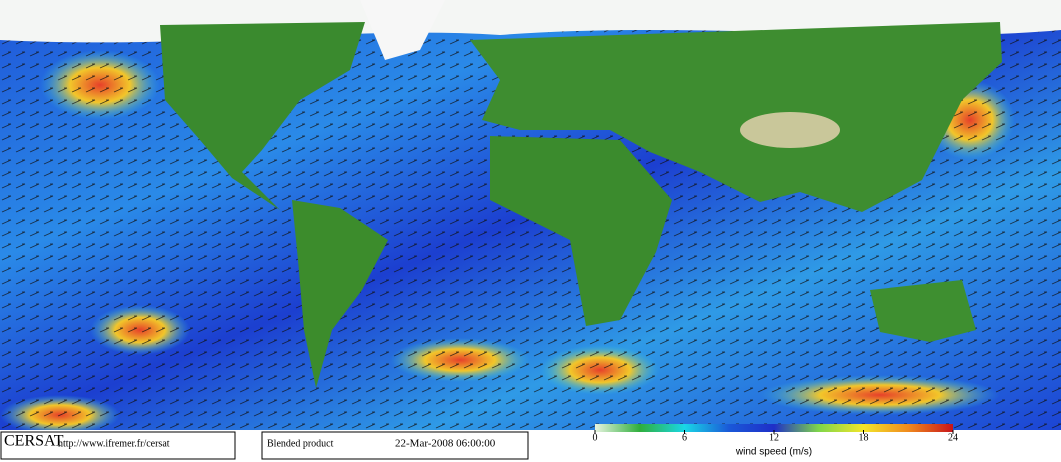  What do you see at coordinates (581, 231) in the screenshot?
I see `africa` at bounding box center [581, 231].